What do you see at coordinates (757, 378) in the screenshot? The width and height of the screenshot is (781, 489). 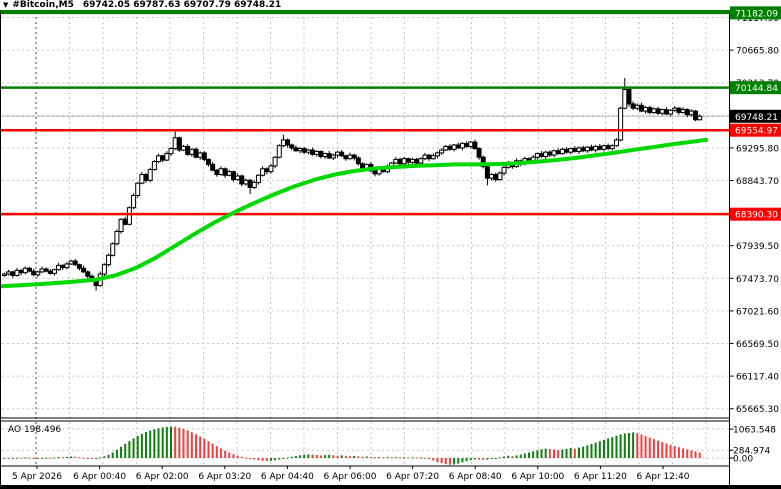 I see `price-axis-label: 66117.40` at bounding box center [757, 378].